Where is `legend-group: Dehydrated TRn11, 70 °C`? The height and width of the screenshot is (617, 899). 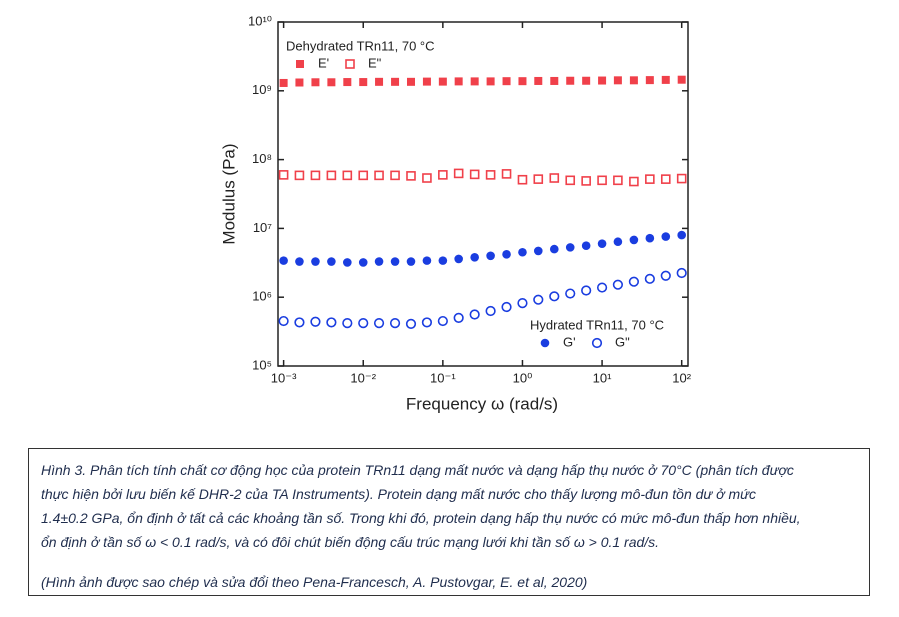
legend-group: Dehydrated TRn11, 70 °C is located at coordinates (360, 45).